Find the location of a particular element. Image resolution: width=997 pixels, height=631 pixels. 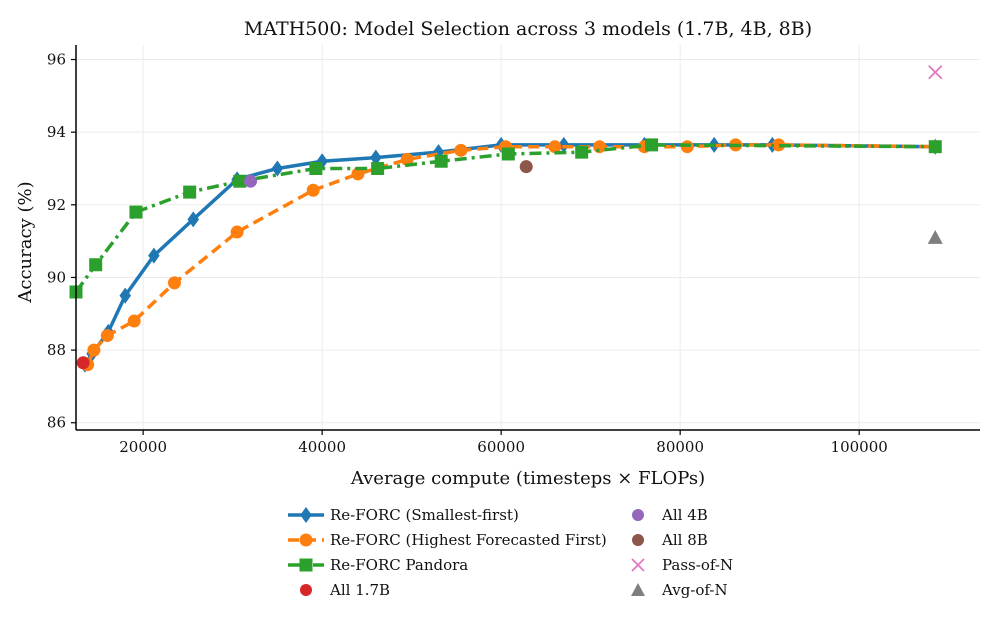

y-tick-label: 92 is located at coordinates (56, 205).